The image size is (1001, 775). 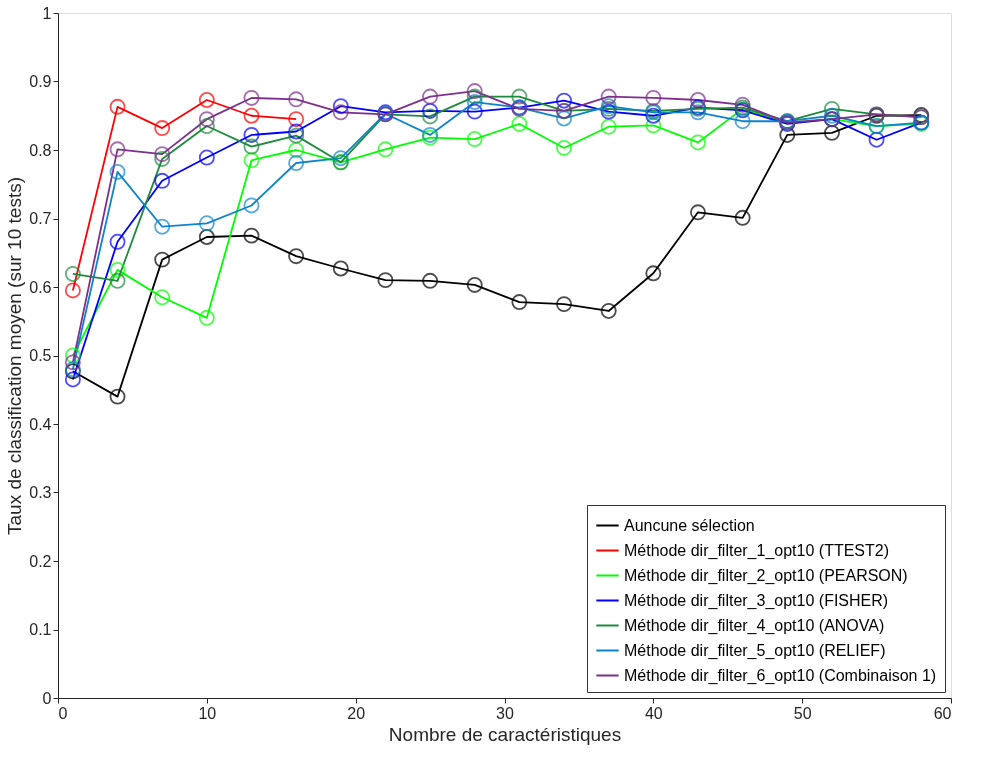 I want to click on legend-label: Méthode dir_filter_1_opt10 (TTEST2), so click(x=757, y=550).